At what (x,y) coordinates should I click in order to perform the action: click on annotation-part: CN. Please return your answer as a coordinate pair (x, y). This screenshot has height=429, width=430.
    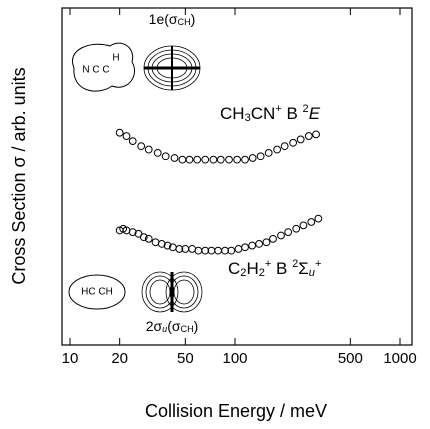
    Looking at the image, I should click on (263, 113).